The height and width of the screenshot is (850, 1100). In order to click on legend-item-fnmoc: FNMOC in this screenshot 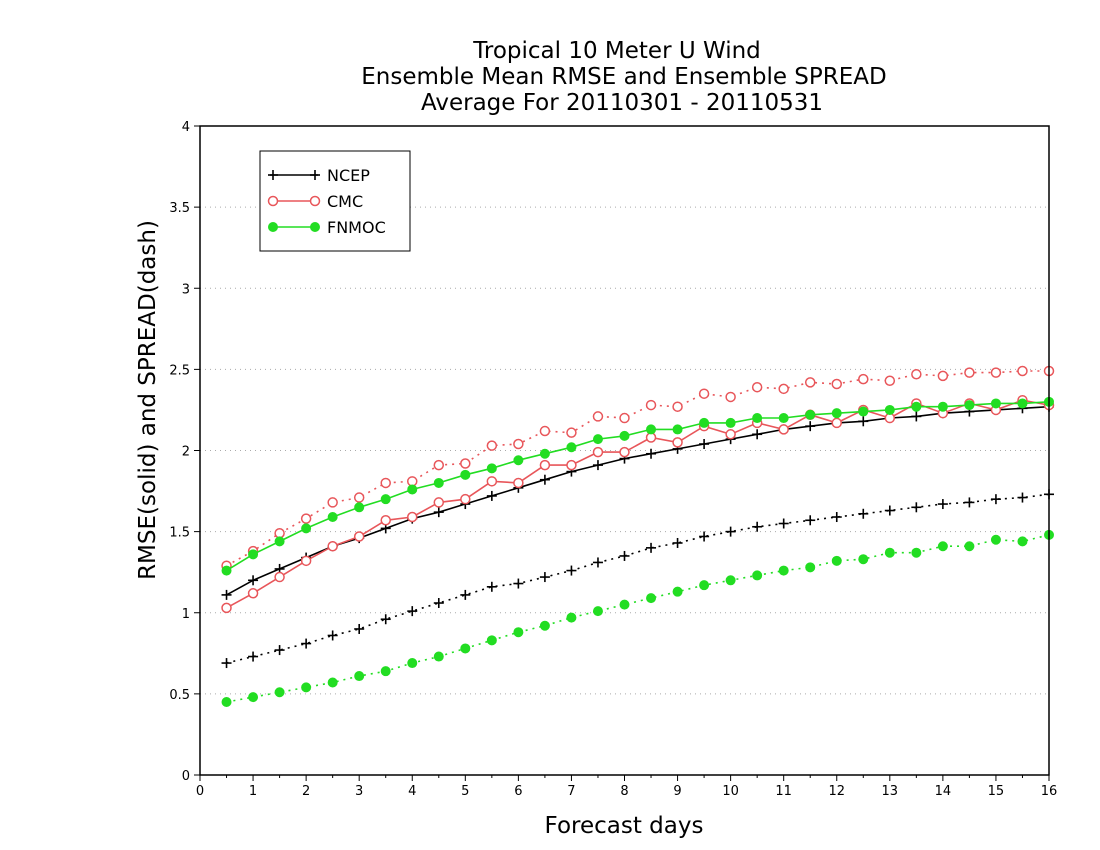, I will do `click(327, 227)`.